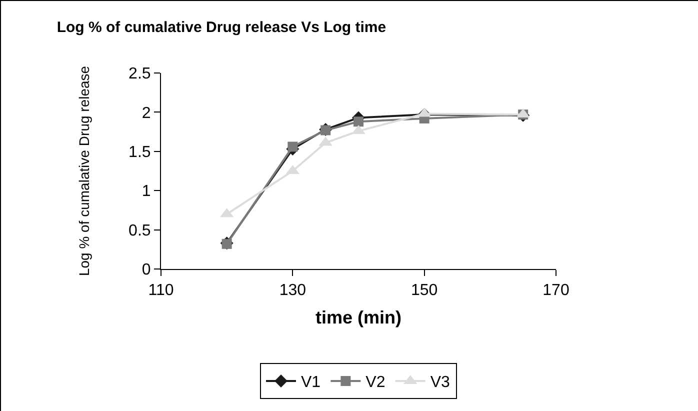  I want to click on y-tick-label: 1, so click(146, 191).